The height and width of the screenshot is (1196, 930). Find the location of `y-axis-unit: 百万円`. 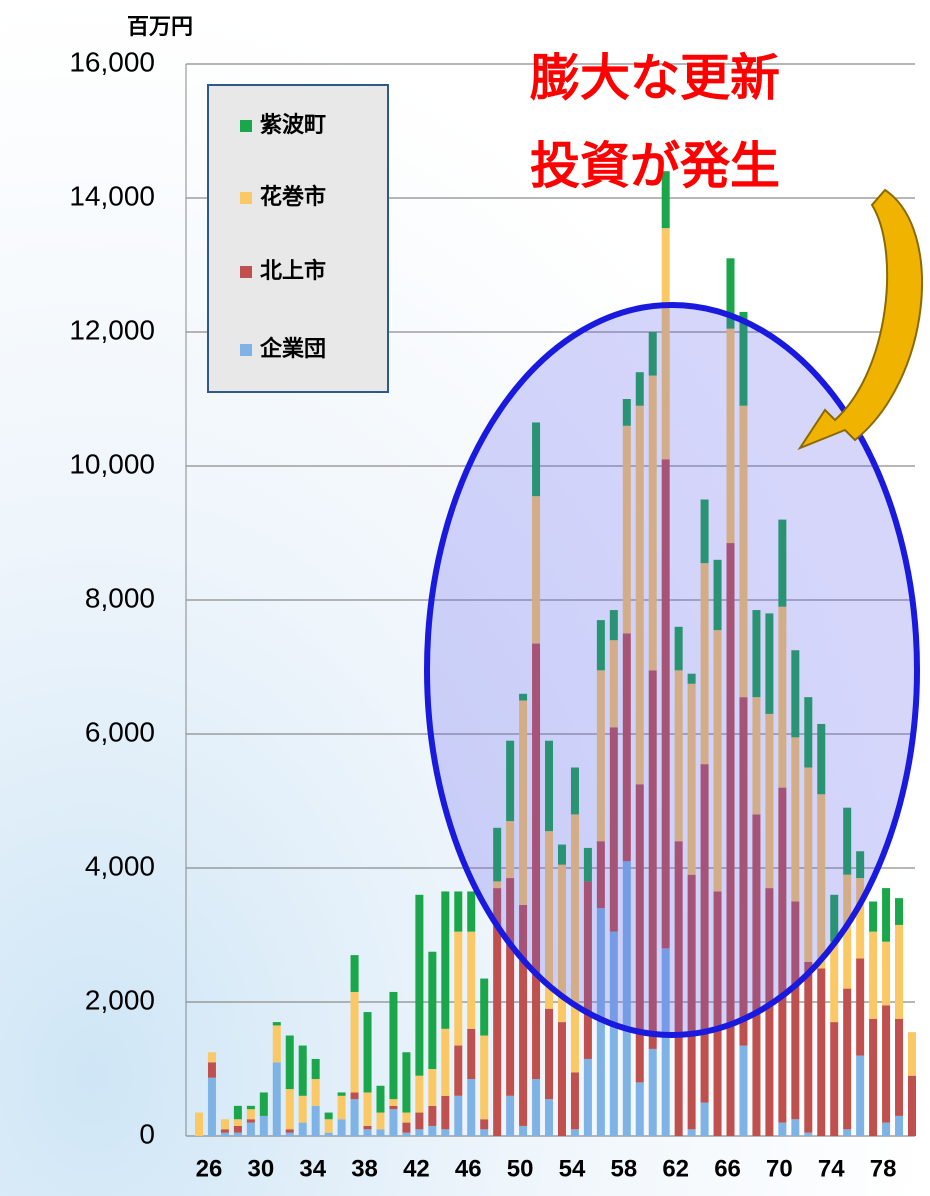

y-axis-unit: 百万円 is located at coordinates (160, 26).